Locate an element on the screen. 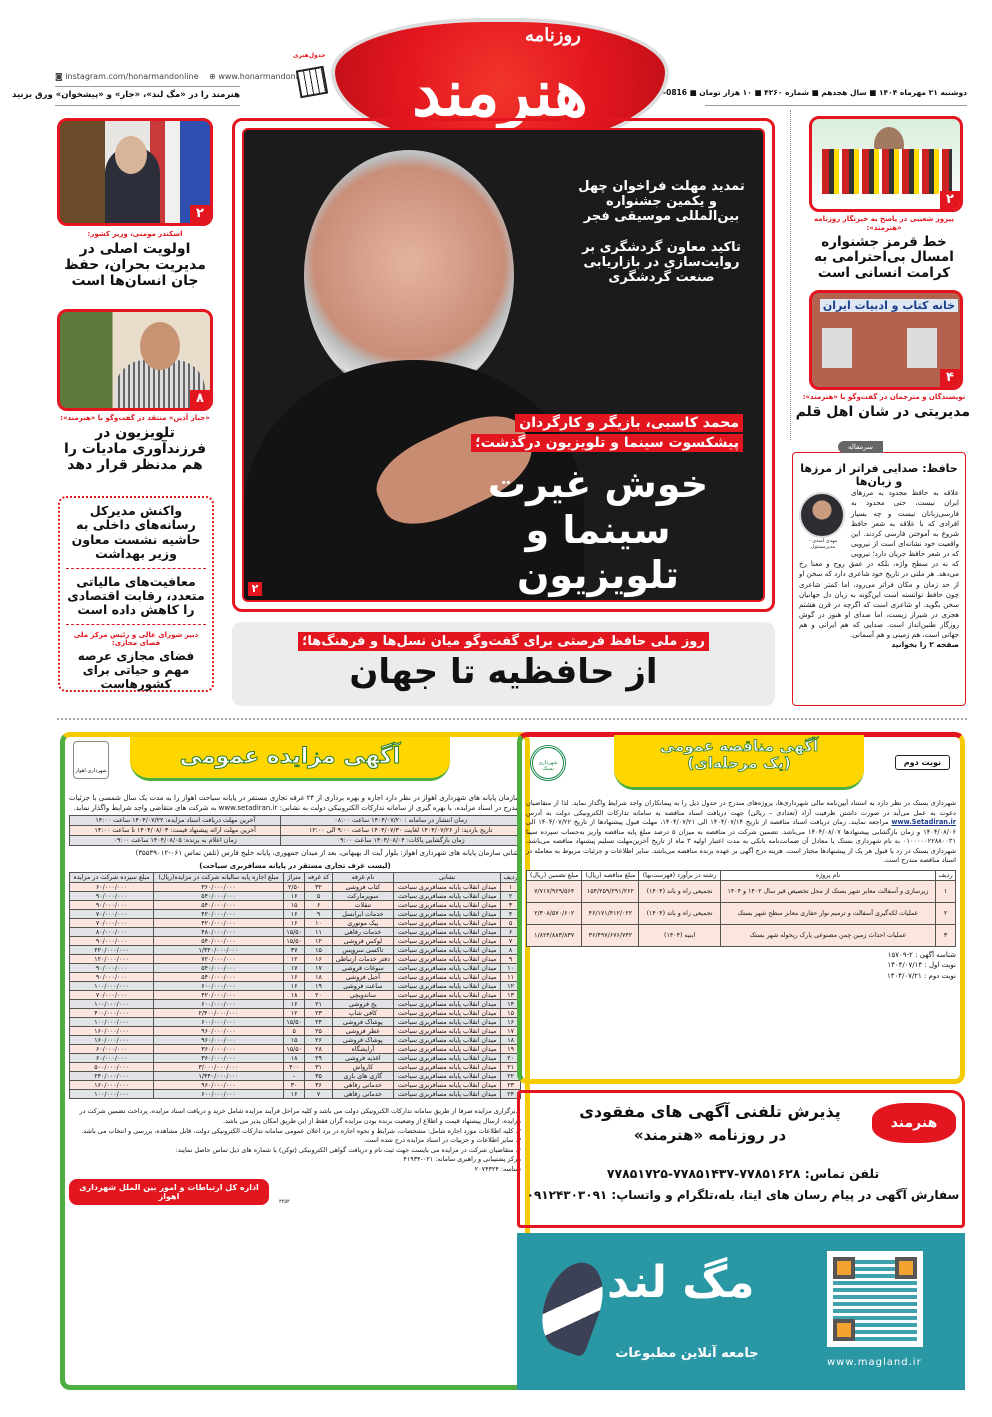  table-cell: ساعت فروشی is located at coordinates (363, 986).